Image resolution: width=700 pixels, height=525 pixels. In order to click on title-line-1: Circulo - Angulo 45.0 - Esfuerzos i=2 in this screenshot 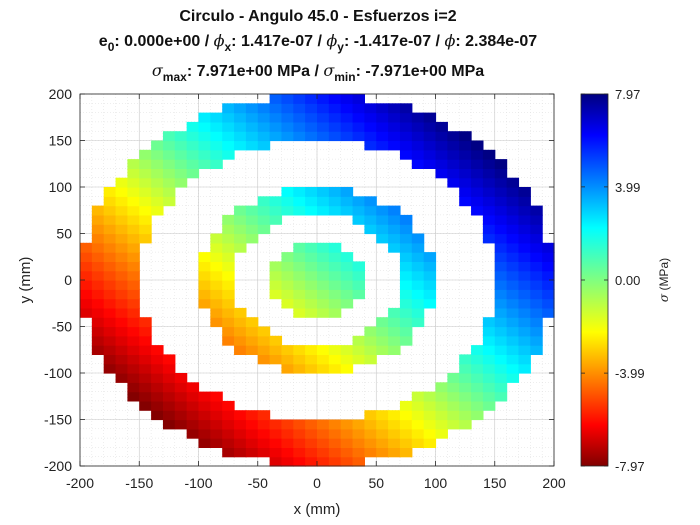, I will do `click(317, 16)`.